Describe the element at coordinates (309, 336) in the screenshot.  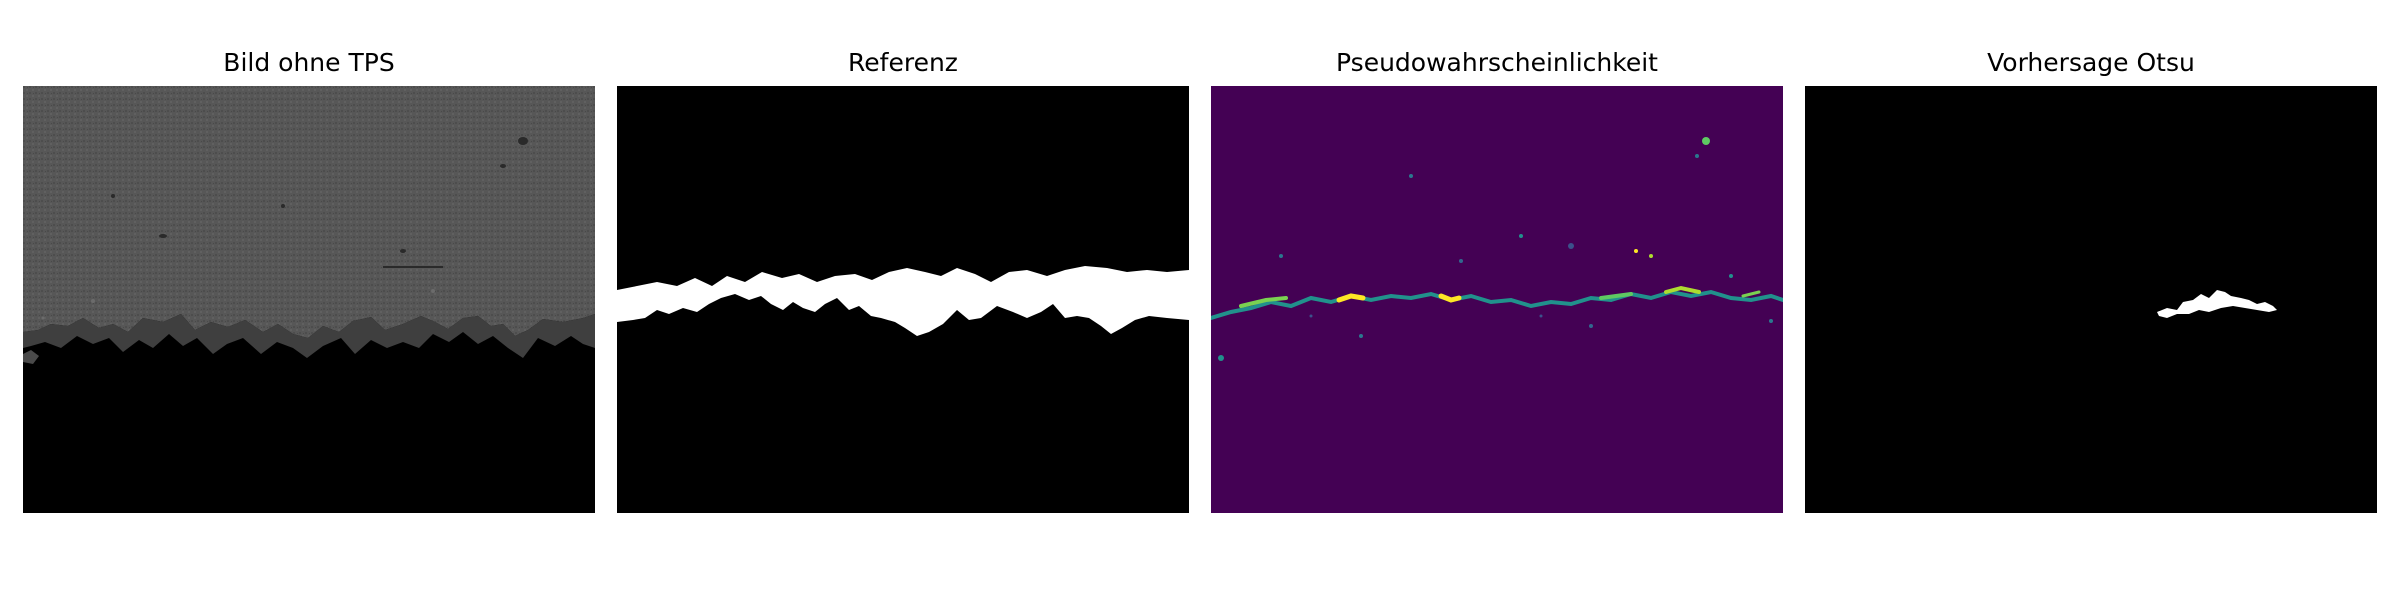
I see `interface-layer` at that location.